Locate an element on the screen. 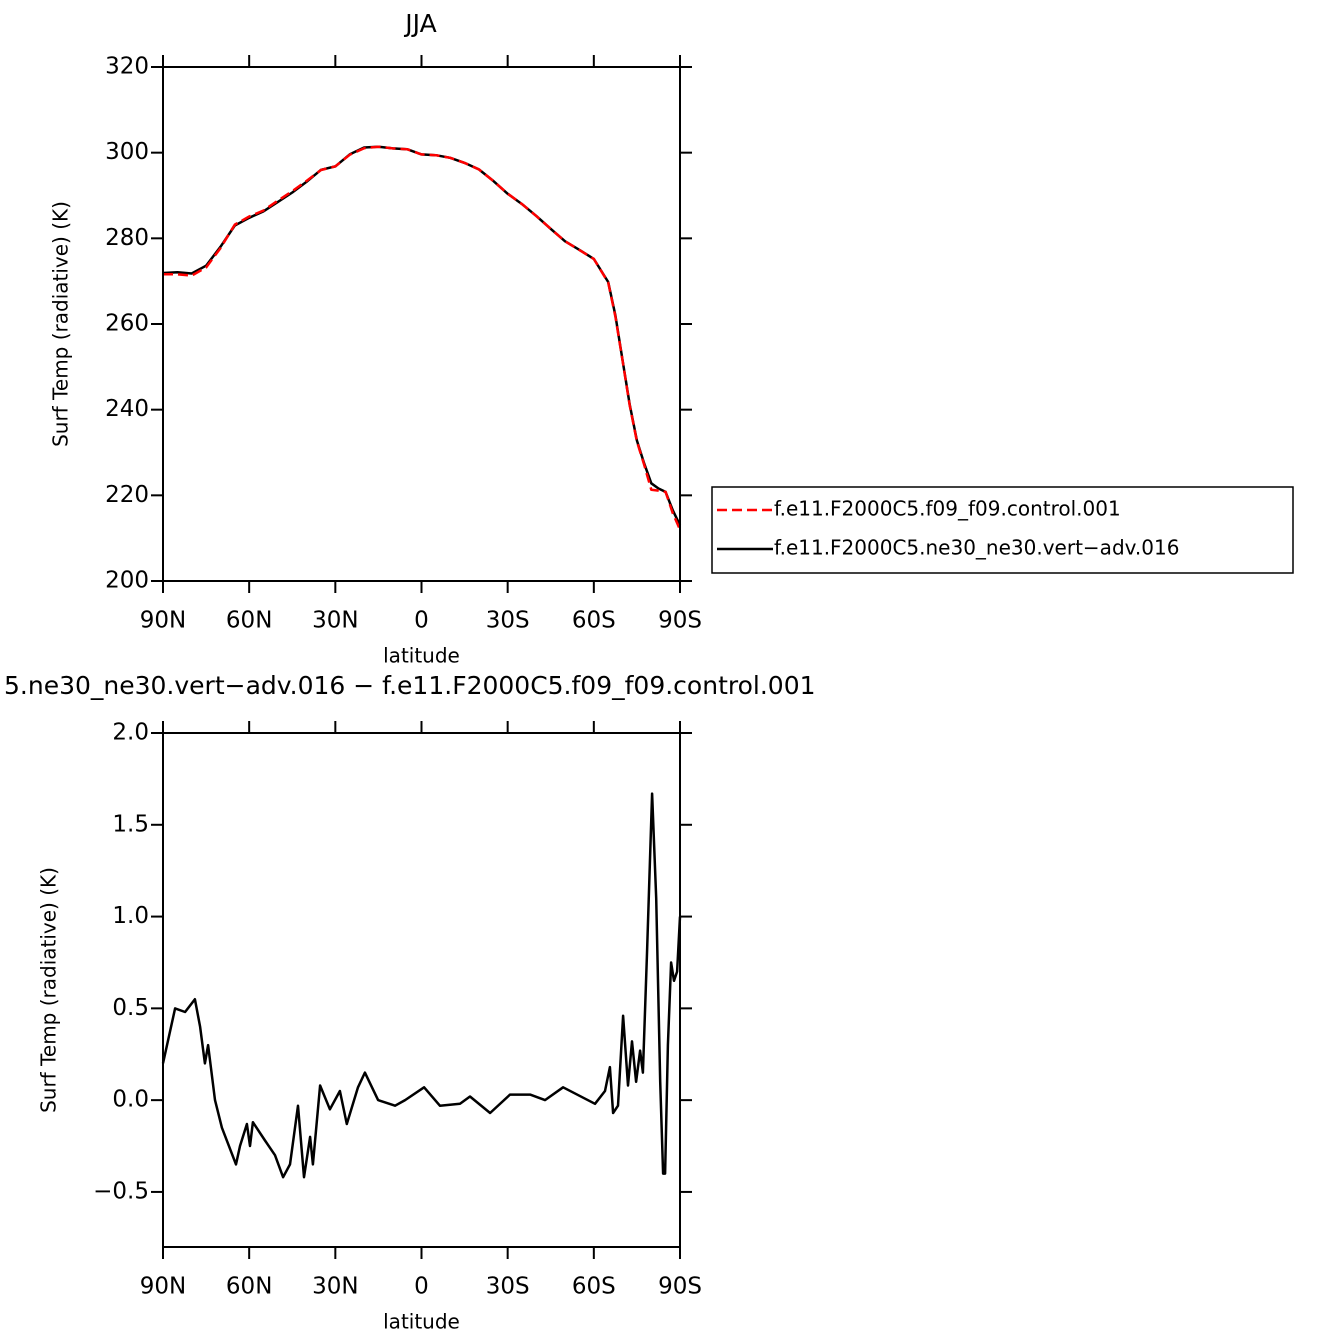  chart-title: JJA is located at coordinates (419, 23).